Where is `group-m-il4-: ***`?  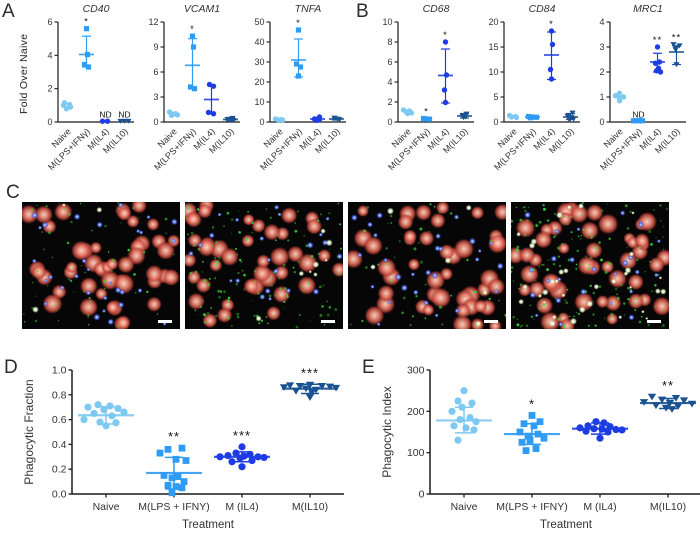
group-m-il4-: *** is located at coordinates (242, 449).